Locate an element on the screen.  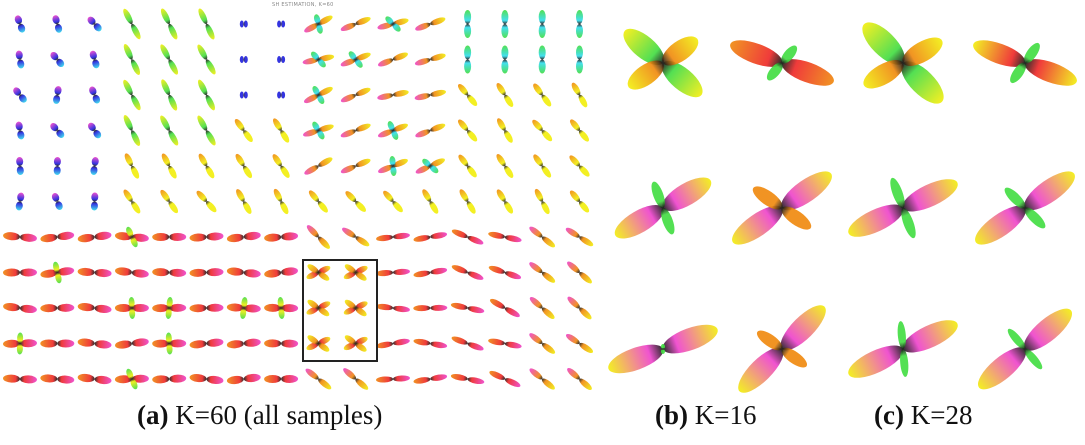
odf-glyph-a-r7-c3 is located at coordinates (132, 272).